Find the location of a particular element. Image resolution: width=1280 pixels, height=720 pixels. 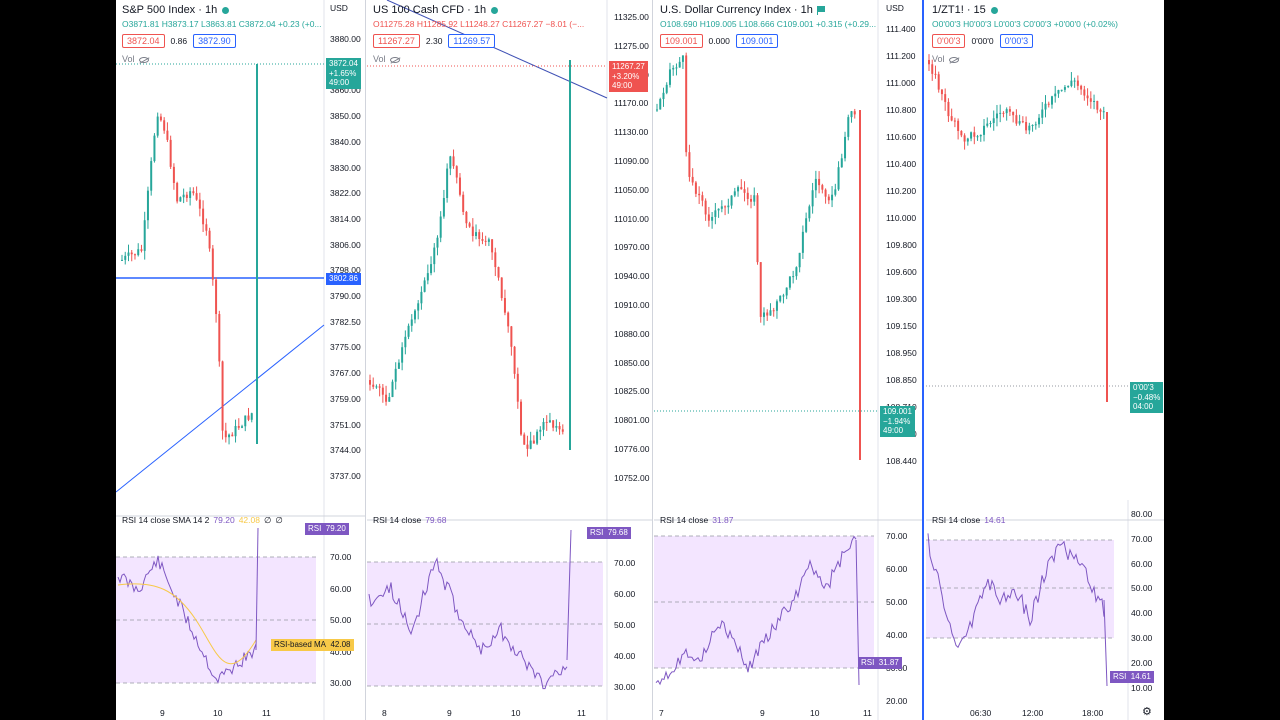

rsi-legend: RSI 14 close SMA 14 2 79.20 42.08 ∅ ∅ is located at coordinates (202, 520).